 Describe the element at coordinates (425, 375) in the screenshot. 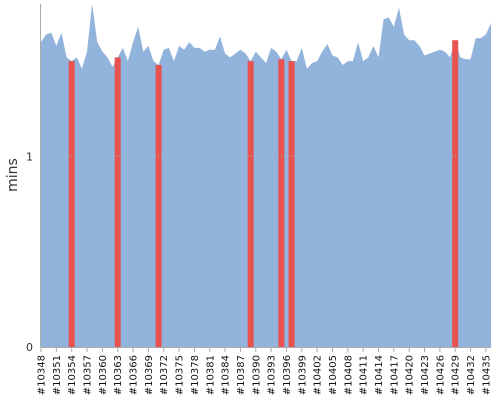

I see `x-tick-label: #10423` at that location.